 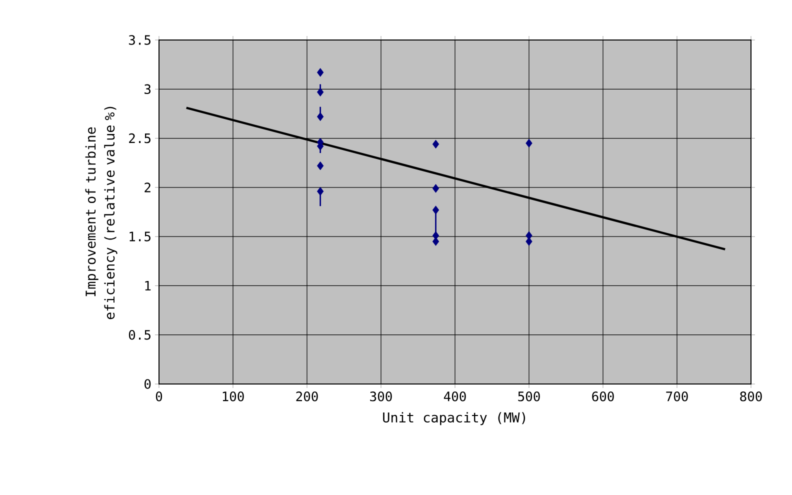 What do you see at coordinates (455, 397) in the screenshot?
I see `x-tick-label: 400` at bounding box center [455, 397].